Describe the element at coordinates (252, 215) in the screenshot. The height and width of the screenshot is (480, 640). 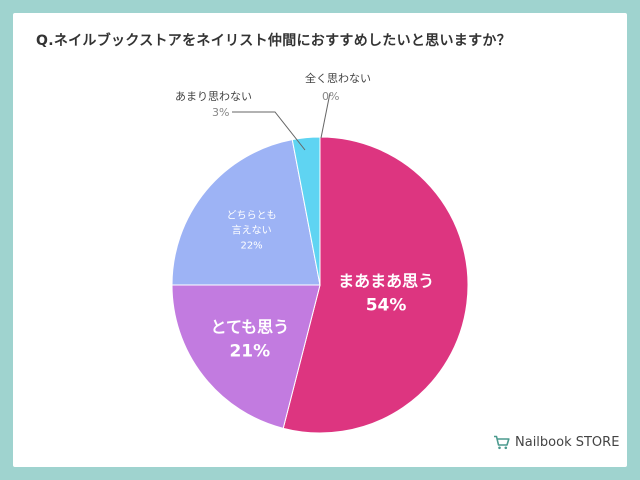
I see `label-dochira: どちらとも` at that location.